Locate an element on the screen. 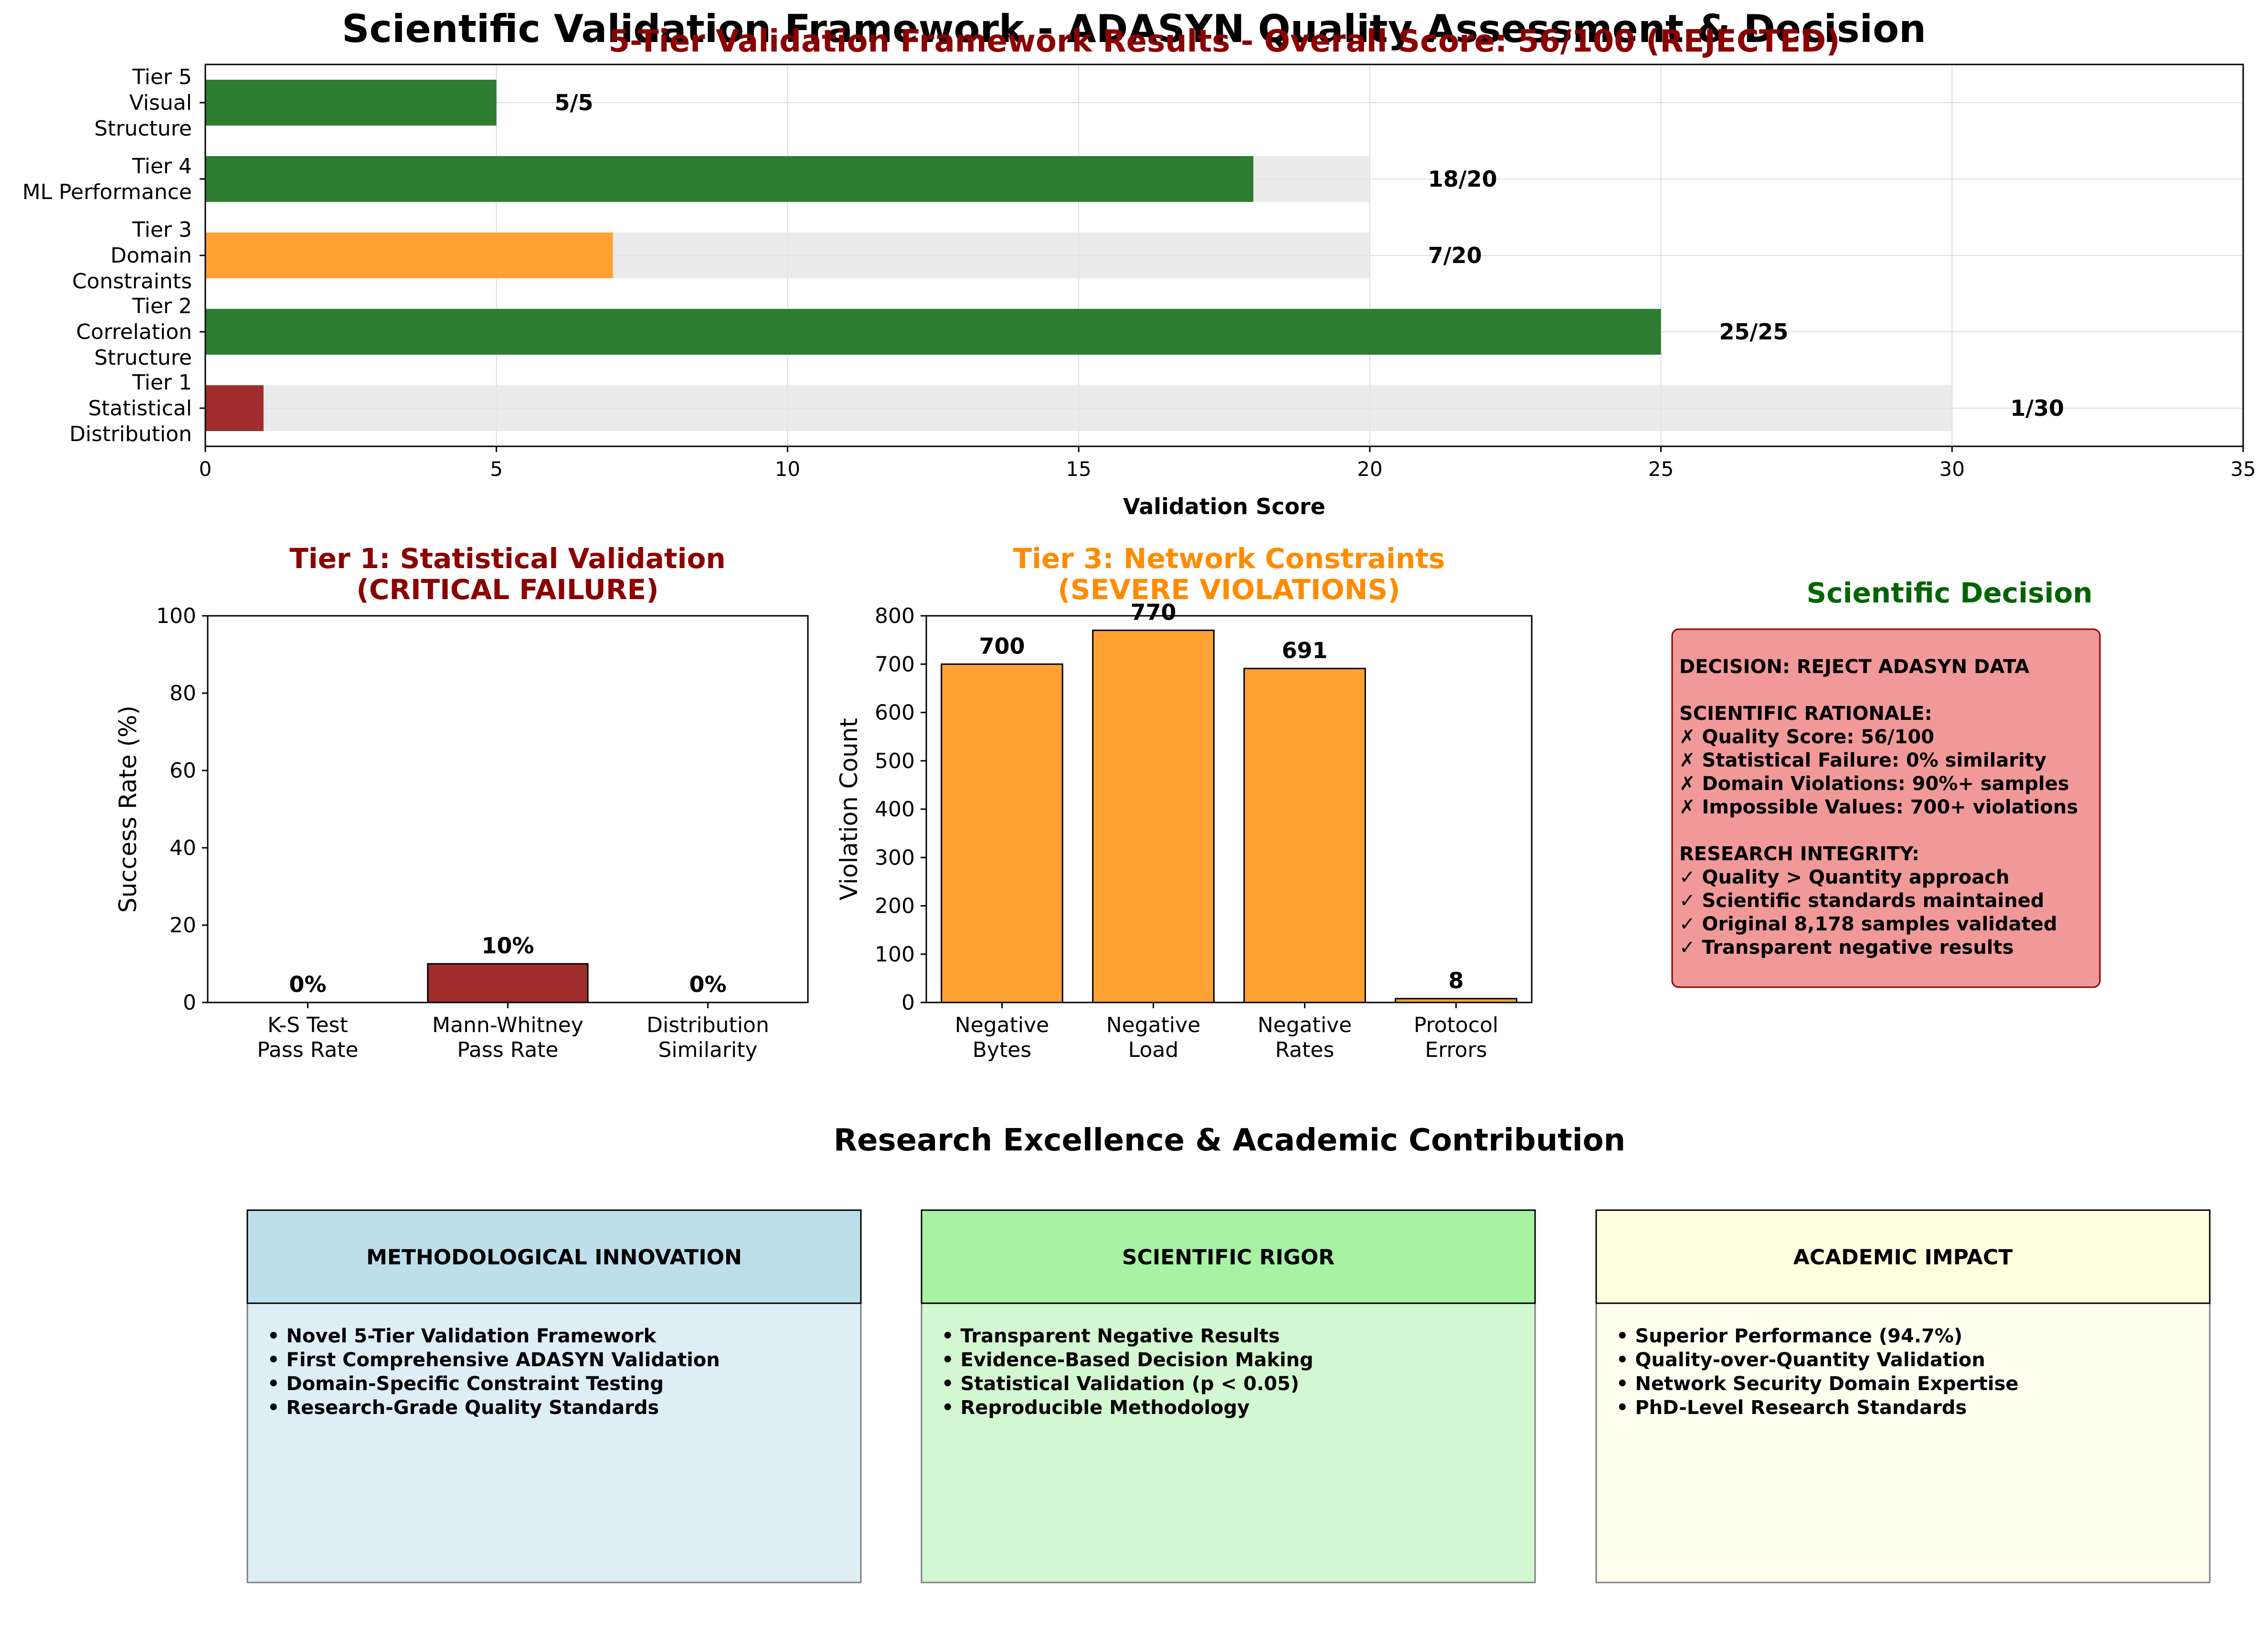 The width and height of the screenshot is (2268, 1635). tier-scores-bars is located at coordinates (933, 255).